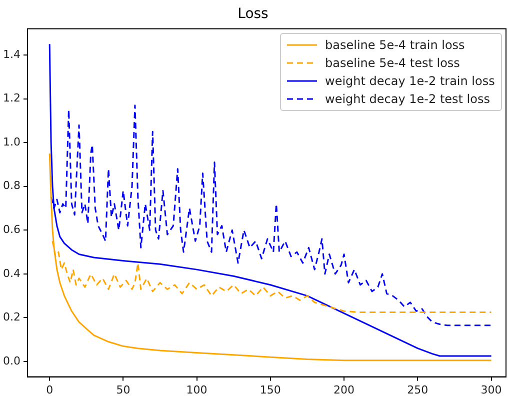 Image resolution: width=508 pixels, height=400 pixels. I want to click on chart-title: Loss, so click(253, 14).